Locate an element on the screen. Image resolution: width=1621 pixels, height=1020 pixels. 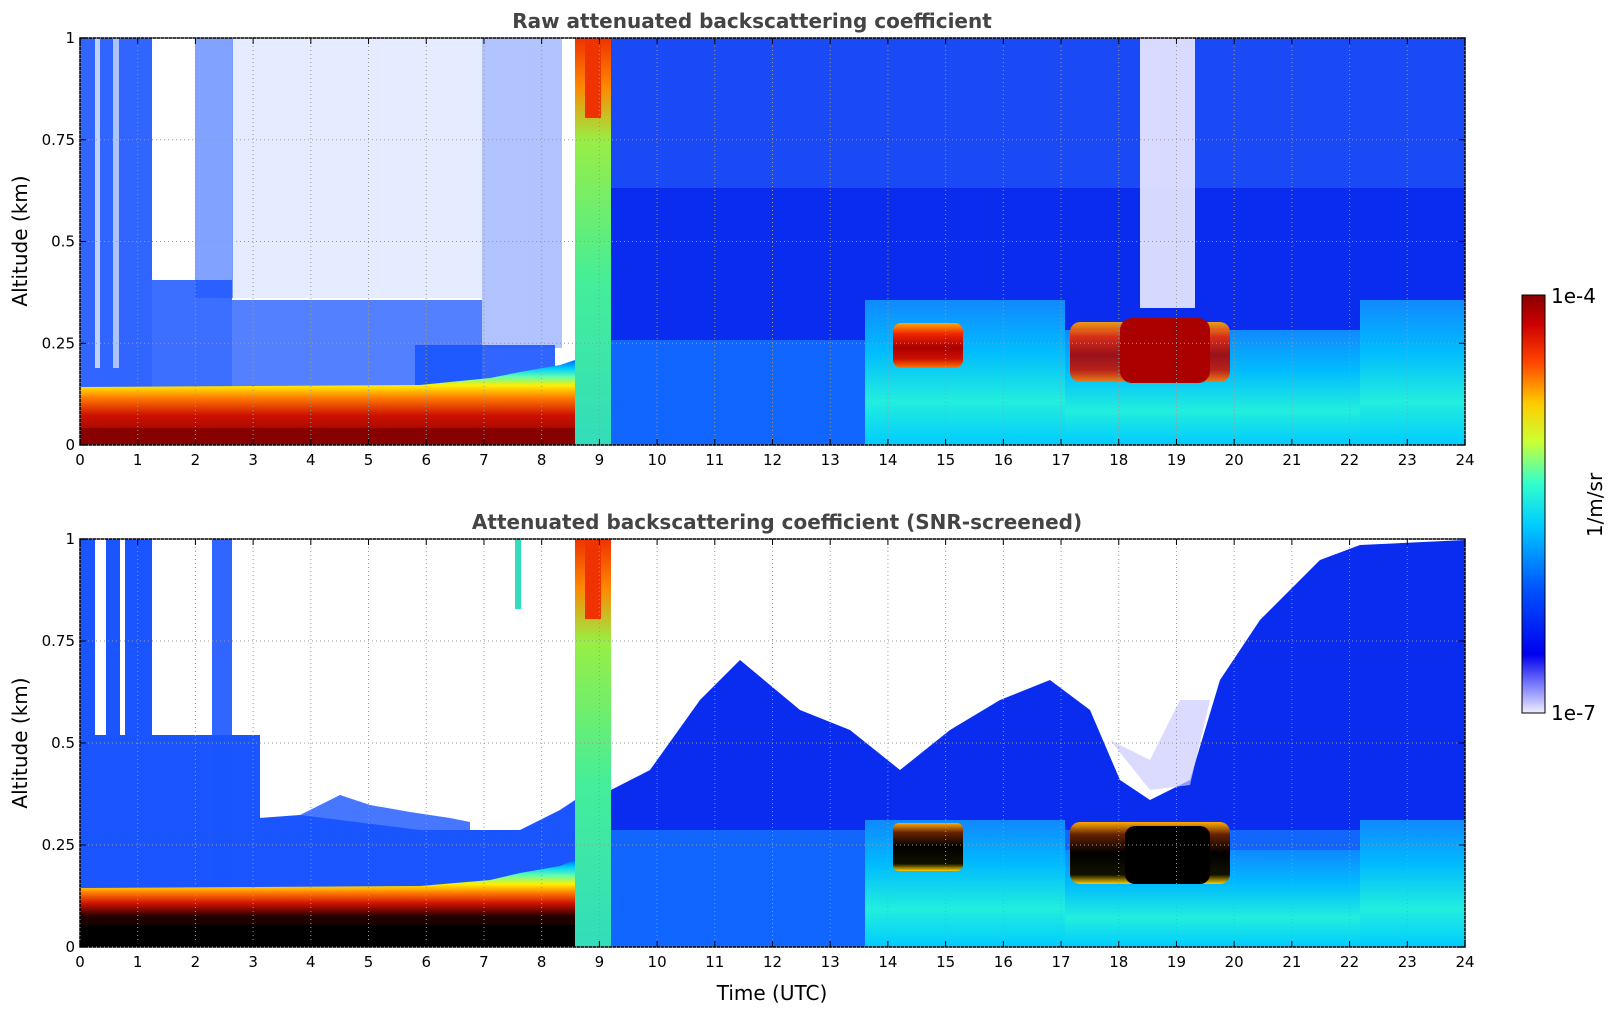
colorbar-min-label: 1e-7 is located at coordinates (1573, 713).